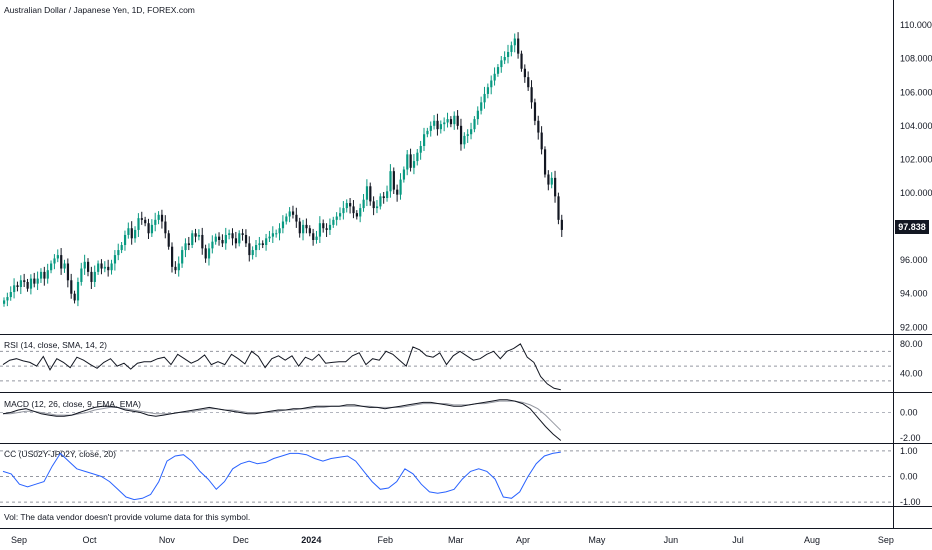 Image resolution: width=932 pixels, height=550 pixels. What do you see at coordinates (456, 540) in the screenshot?
I see `time-tick-label: Mar` at bounding box center [456, 540].